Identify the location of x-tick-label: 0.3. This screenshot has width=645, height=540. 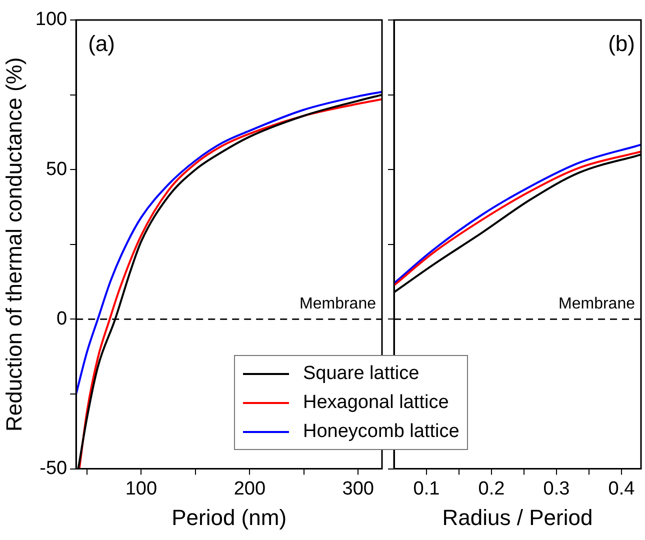
(556, 489).